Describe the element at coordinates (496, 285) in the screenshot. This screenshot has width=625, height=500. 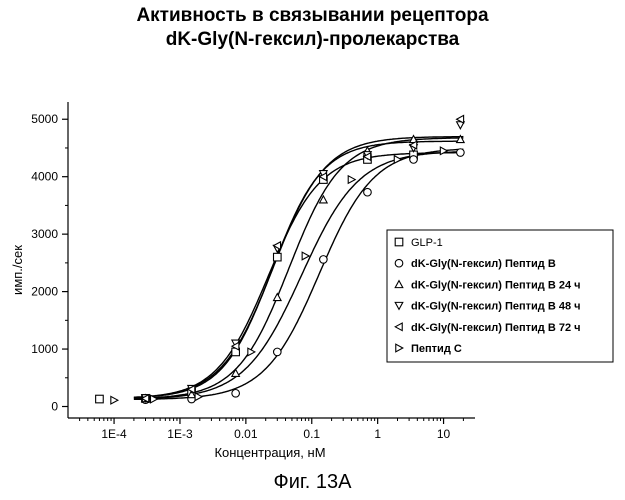
I see `legend-label-3: dK-Gly(N-гексил) Пептид B 24 ч` at that location.